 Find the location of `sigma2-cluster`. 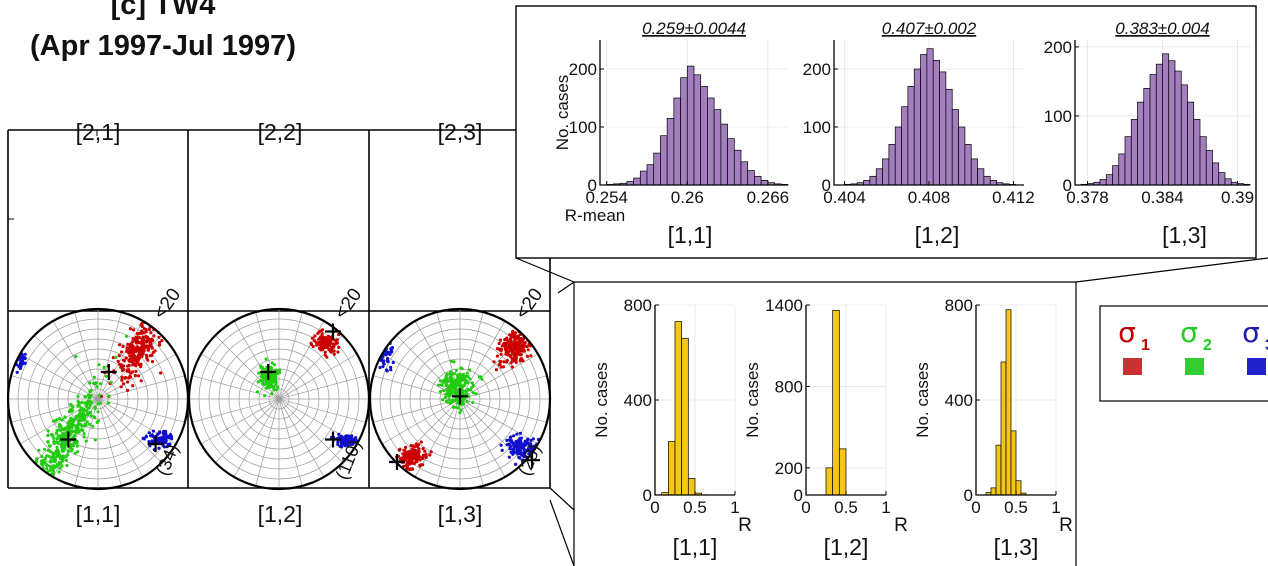

sigma2-cluster is located at coordinates (76, 407).